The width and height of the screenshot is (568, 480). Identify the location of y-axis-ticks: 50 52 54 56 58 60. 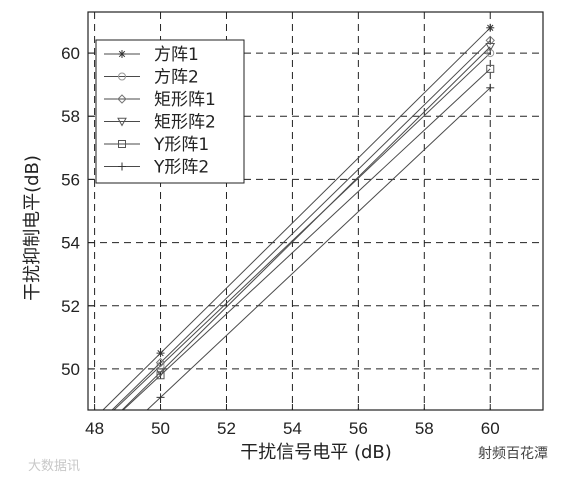
(77, 211).